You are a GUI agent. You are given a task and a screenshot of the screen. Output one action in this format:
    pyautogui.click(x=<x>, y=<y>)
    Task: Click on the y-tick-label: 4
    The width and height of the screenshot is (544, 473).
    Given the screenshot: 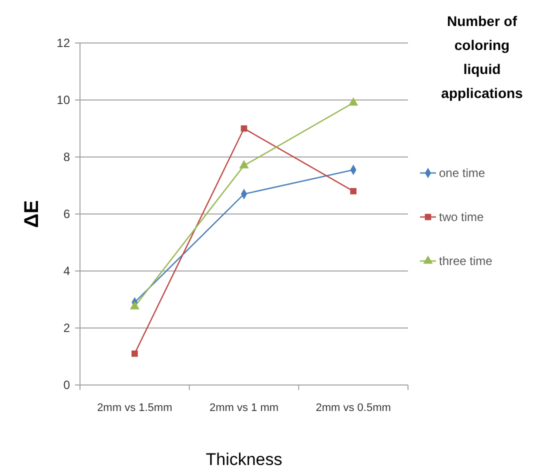 What is the action you would take?
    pyautogui.click(x=66, y=271)
    